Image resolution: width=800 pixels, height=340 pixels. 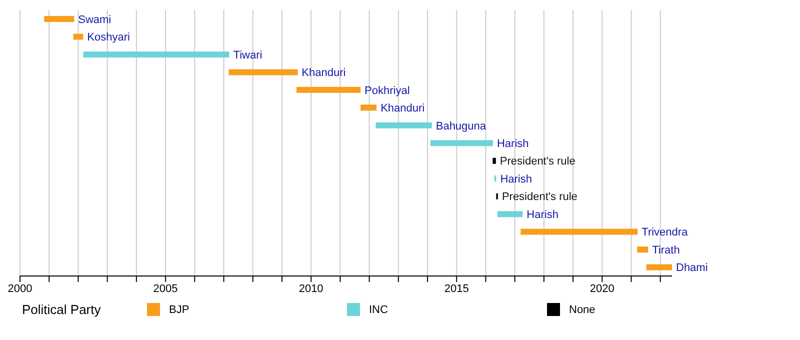 I want to click on x-tick-label: 2005, so click(x=165, y=288).